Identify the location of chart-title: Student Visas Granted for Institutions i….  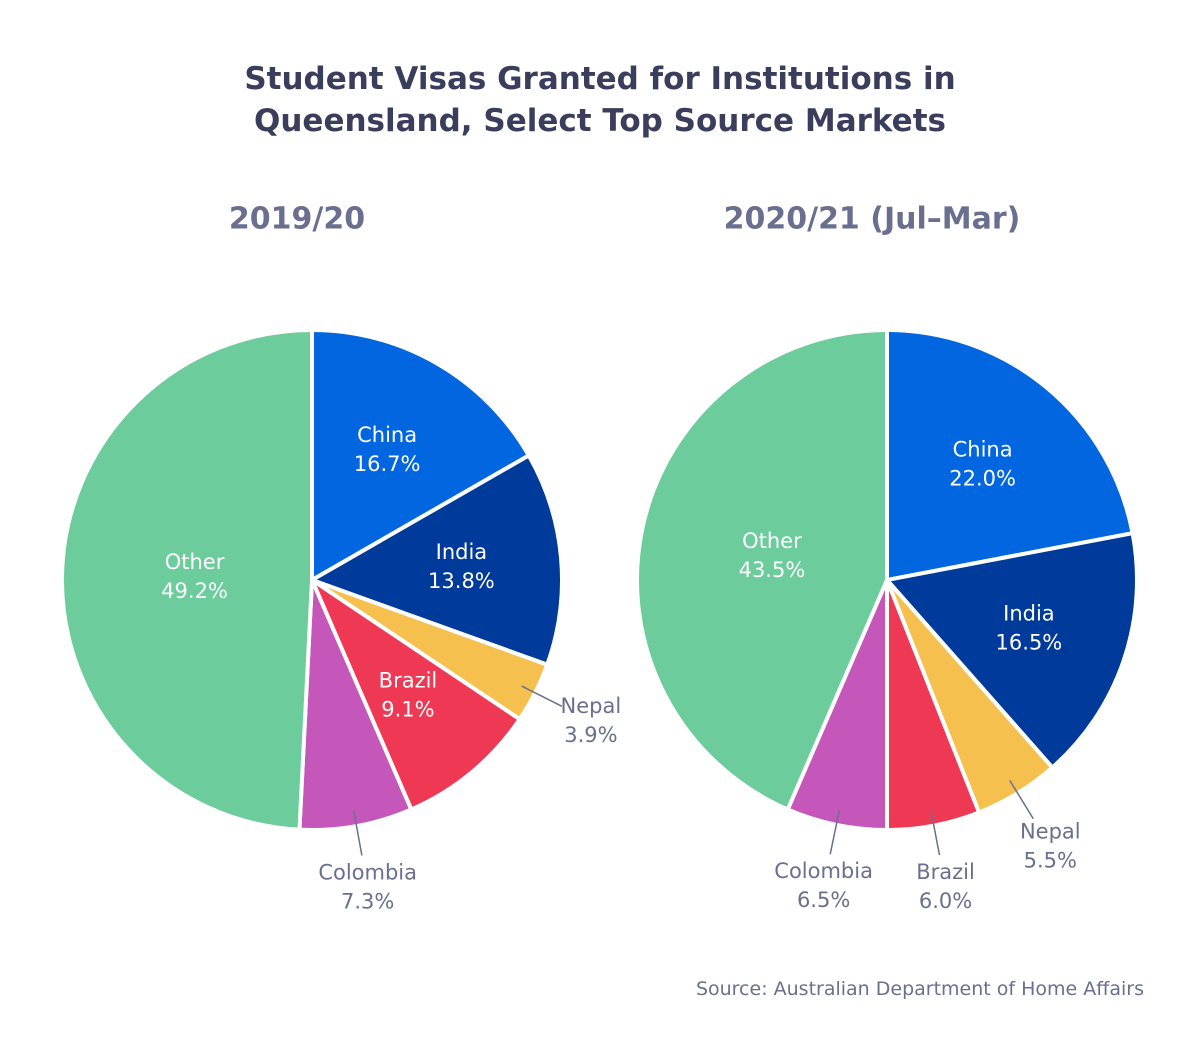
(600, 100).